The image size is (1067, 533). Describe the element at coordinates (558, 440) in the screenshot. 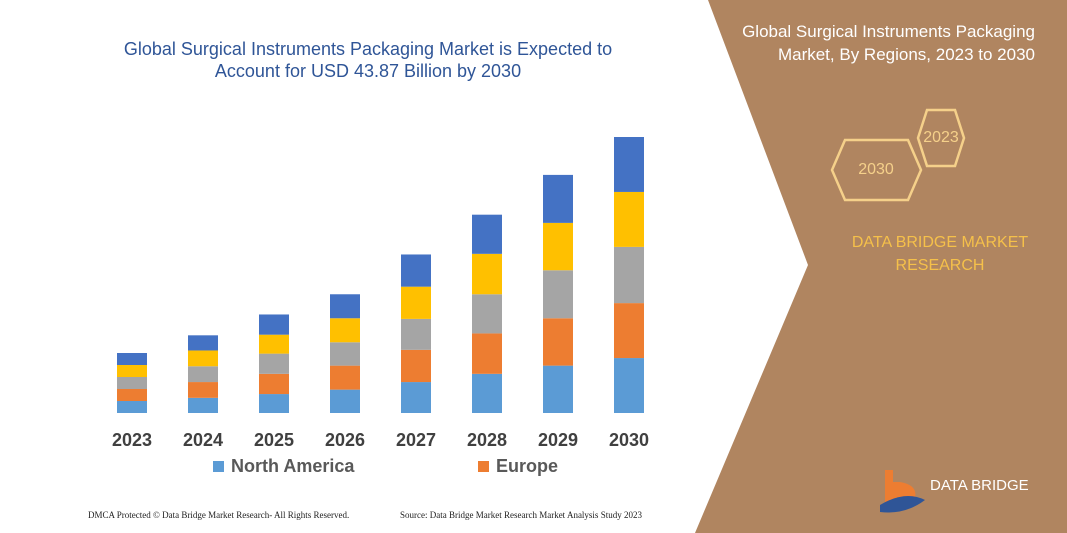

I see `x-tick-label: 2029` at that location.